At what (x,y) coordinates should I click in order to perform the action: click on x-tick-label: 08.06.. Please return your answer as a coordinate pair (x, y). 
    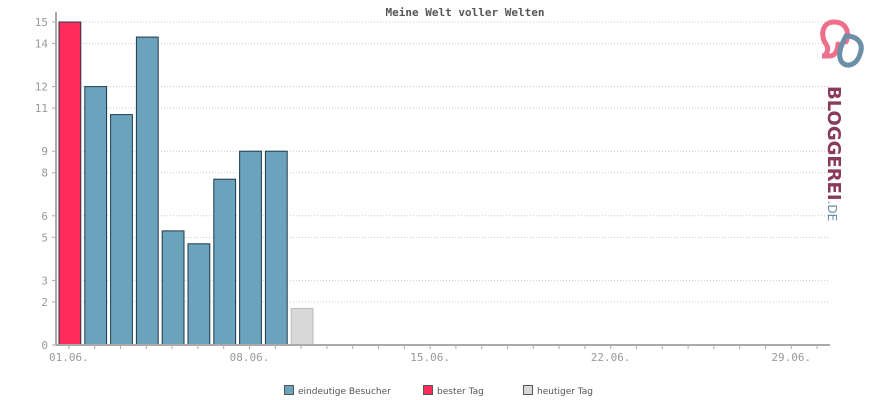
    Looking at the image, I should click on (250, 357).